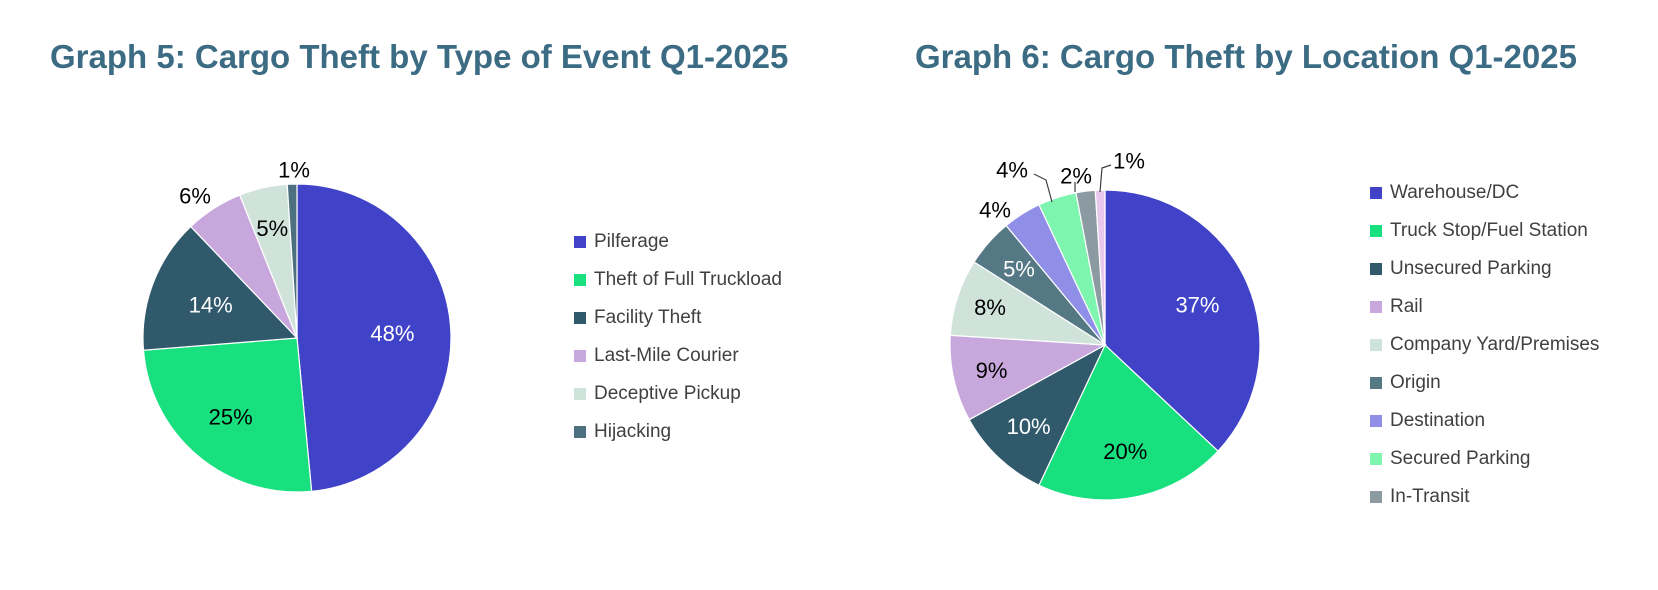  I want to click on legend-label: Theft of Full Truckload, so click(688, 279).